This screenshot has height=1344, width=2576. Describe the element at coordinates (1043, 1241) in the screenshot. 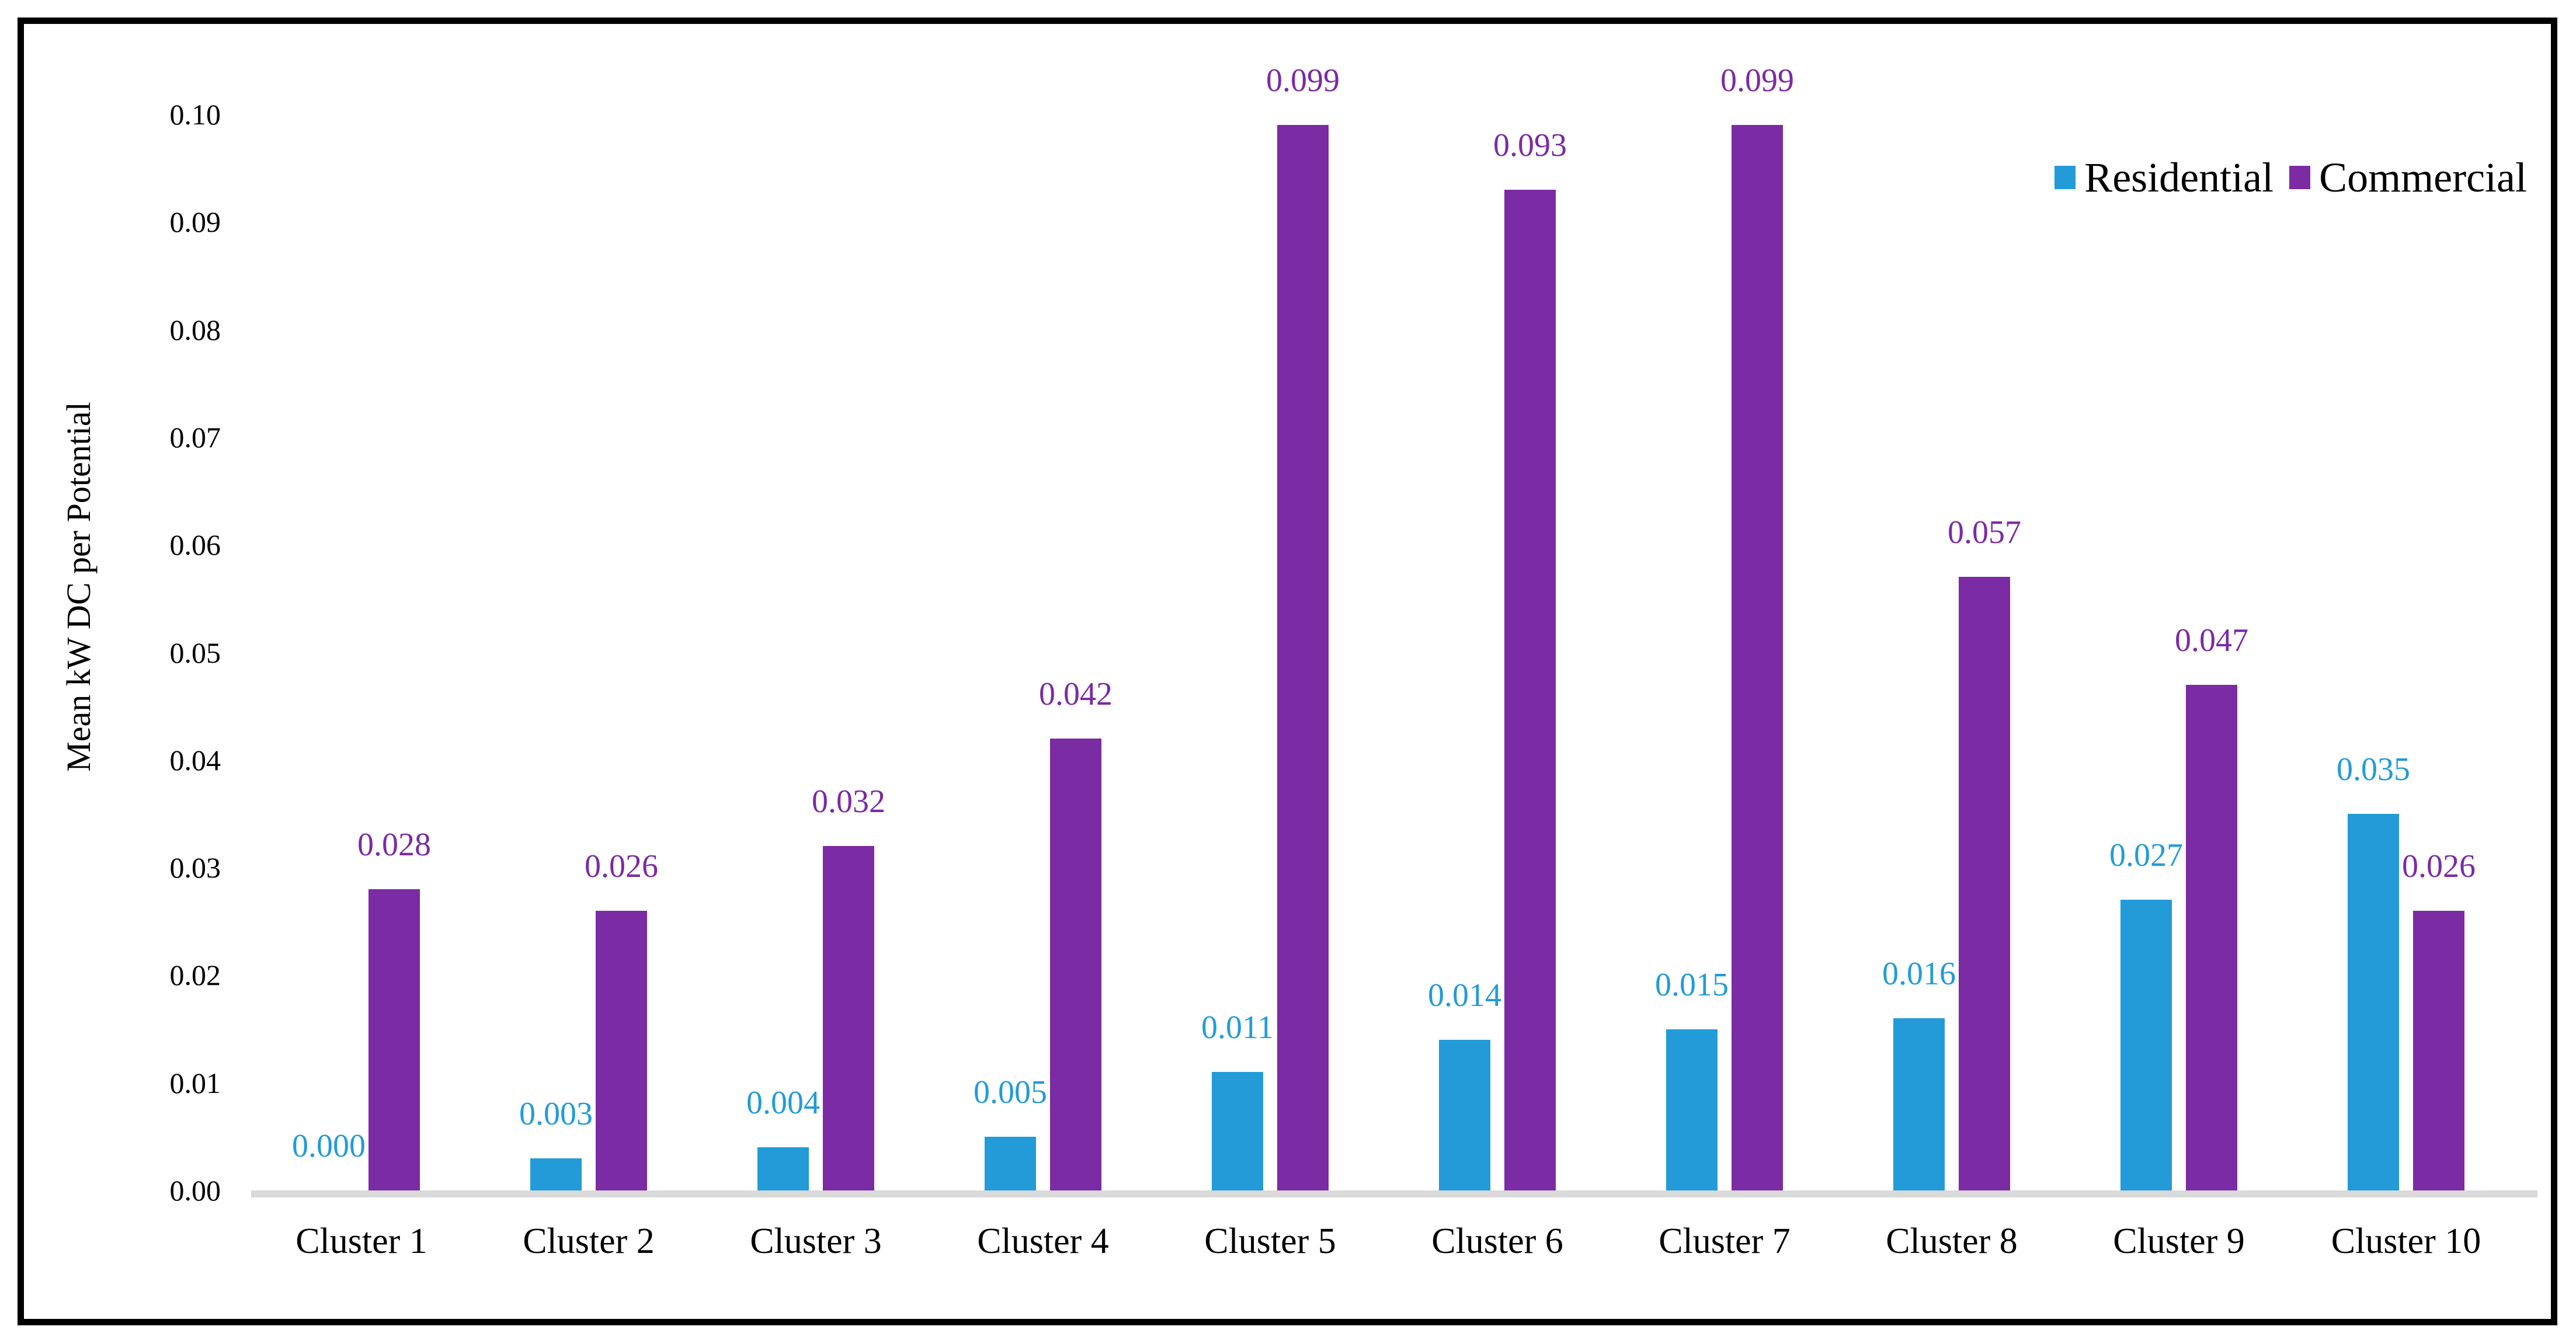

I see `x-axis-label: Cluster 4` at that location.